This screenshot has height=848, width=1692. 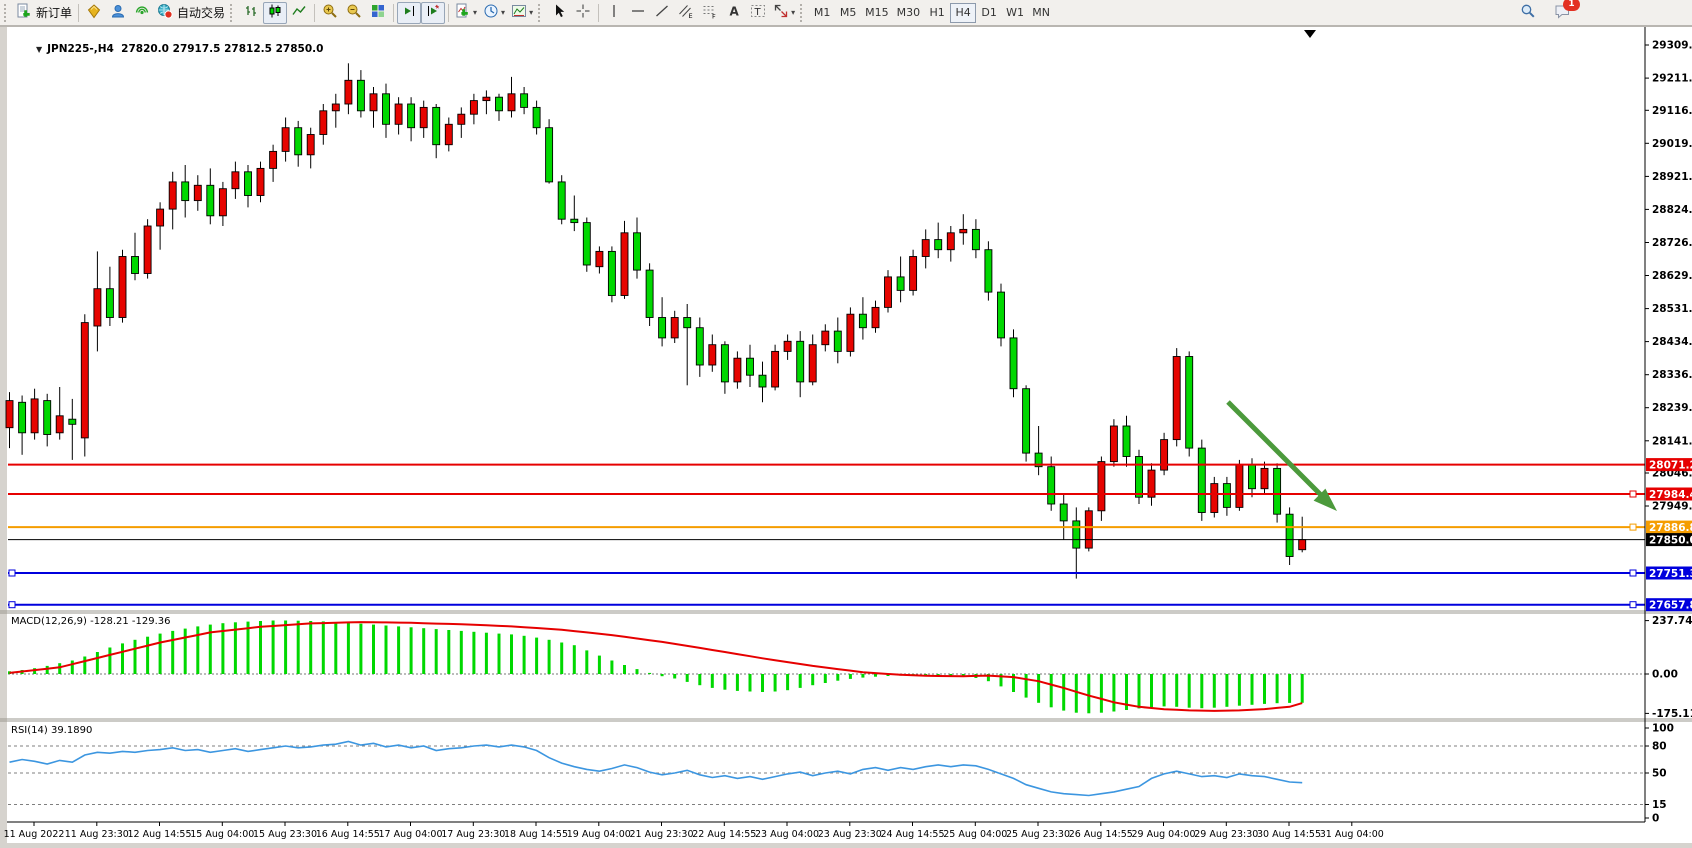 What do you see at coordinates (52, 730) in the screenshot?
I see `rsi-indicator-label: RSI(14) 39.1890` at bounding box center [52, 730].